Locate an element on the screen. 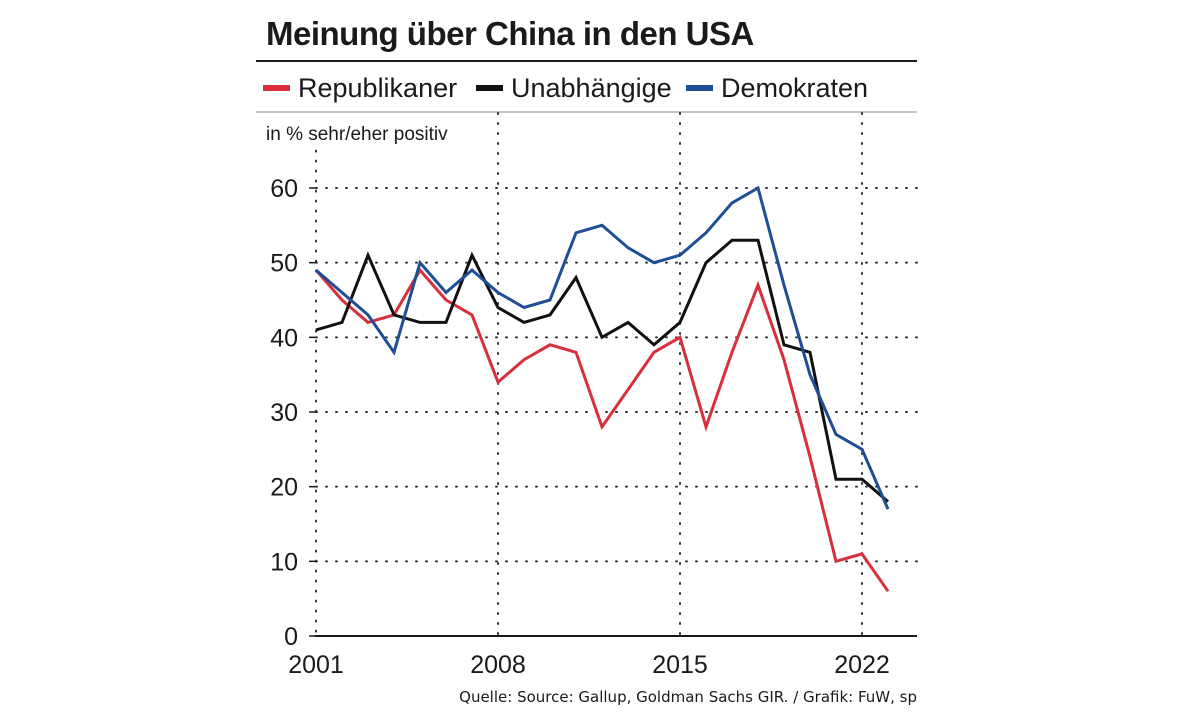 Image resolution: width=1179 pixels, height=713 pixels. y-axis-unit-label: in % sehr/eher positiv is located at coordinates (357, 134).